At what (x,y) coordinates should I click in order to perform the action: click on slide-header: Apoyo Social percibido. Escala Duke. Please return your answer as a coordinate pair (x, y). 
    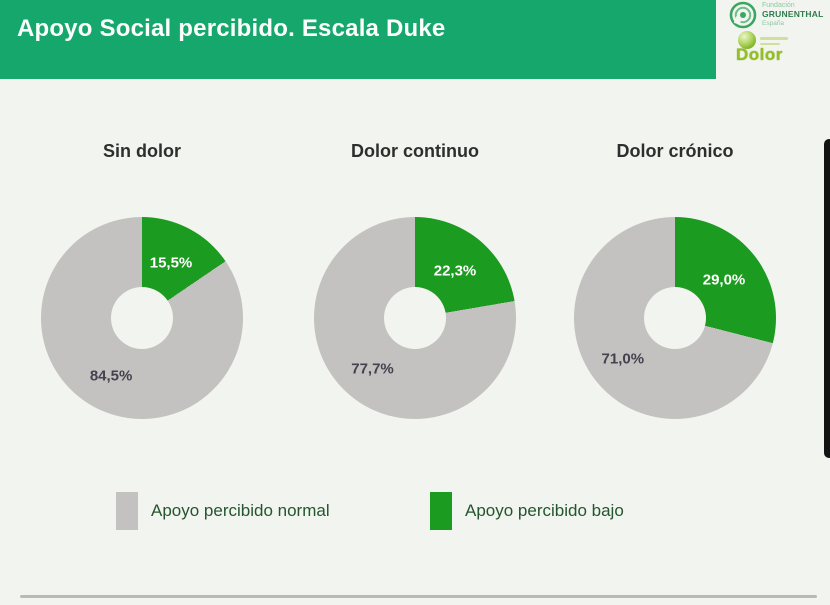
    Looking at the image, I should click on (358, 39).